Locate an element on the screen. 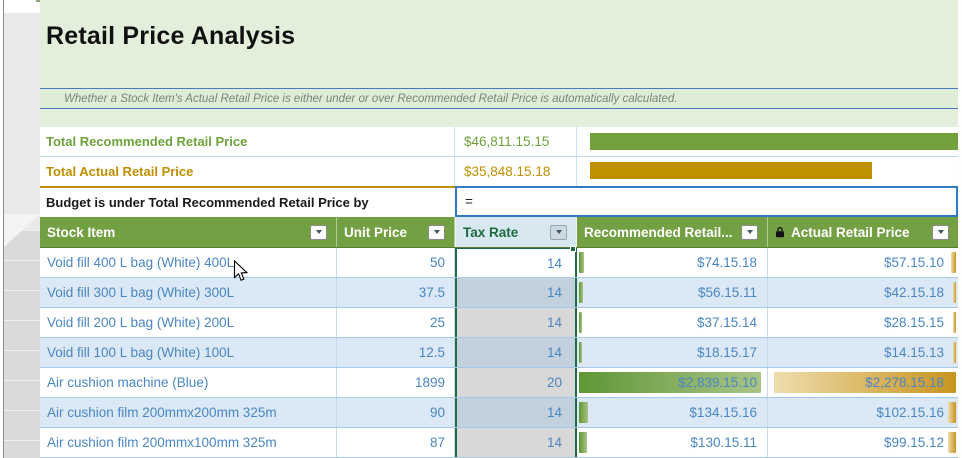 The height and width of the screenshot is (458, 962). cell-actual: $57.15.10 is located at coordinates (863, 262).